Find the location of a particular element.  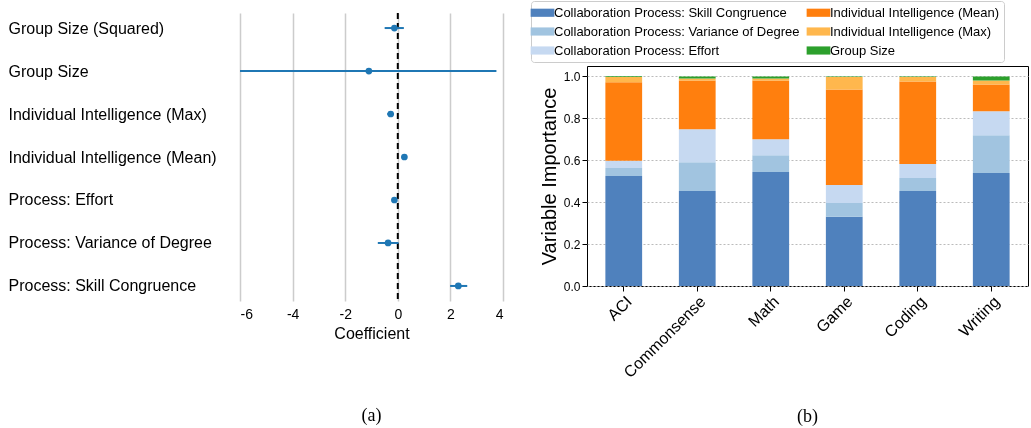

x-tick-label: 0 is located at coordinates (398, 313).